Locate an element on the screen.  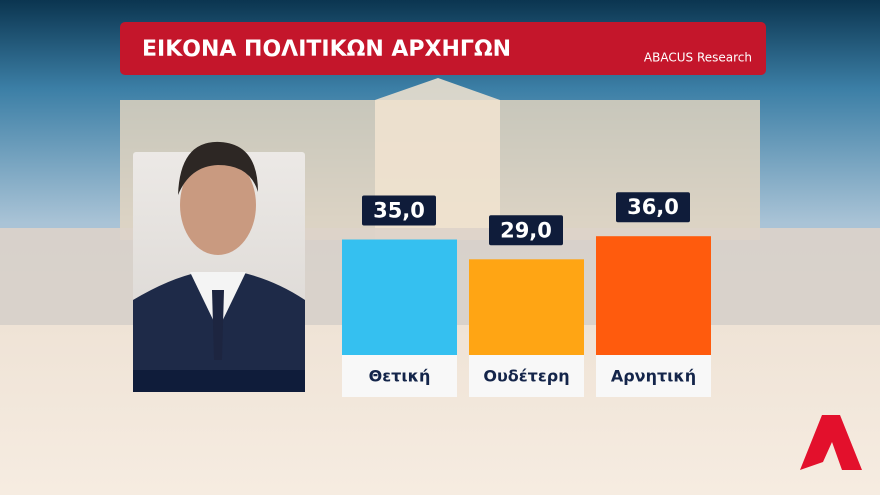
portrait is located at coordinates (219, 266).